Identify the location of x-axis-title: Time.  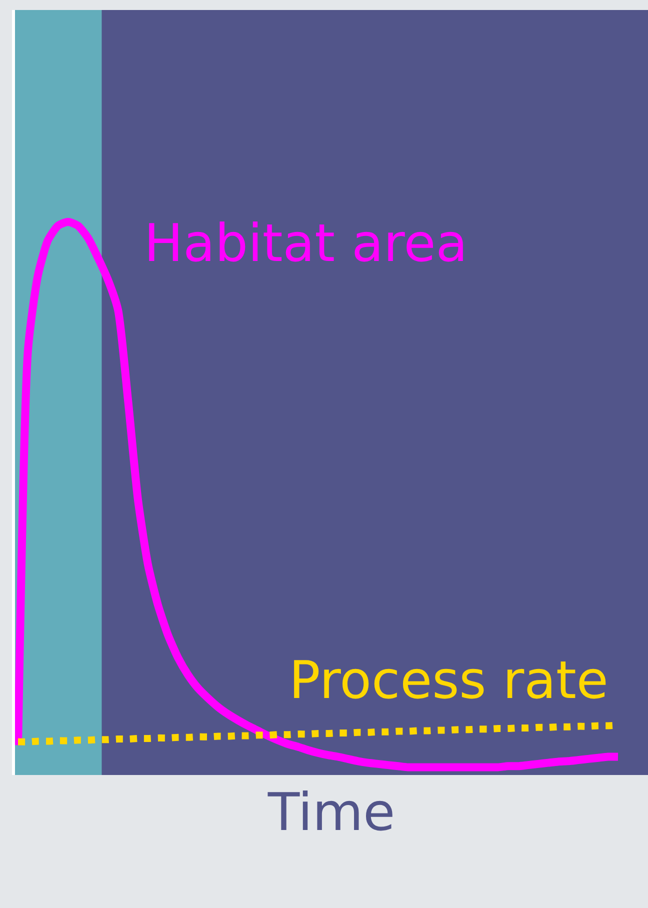
(331, 812).